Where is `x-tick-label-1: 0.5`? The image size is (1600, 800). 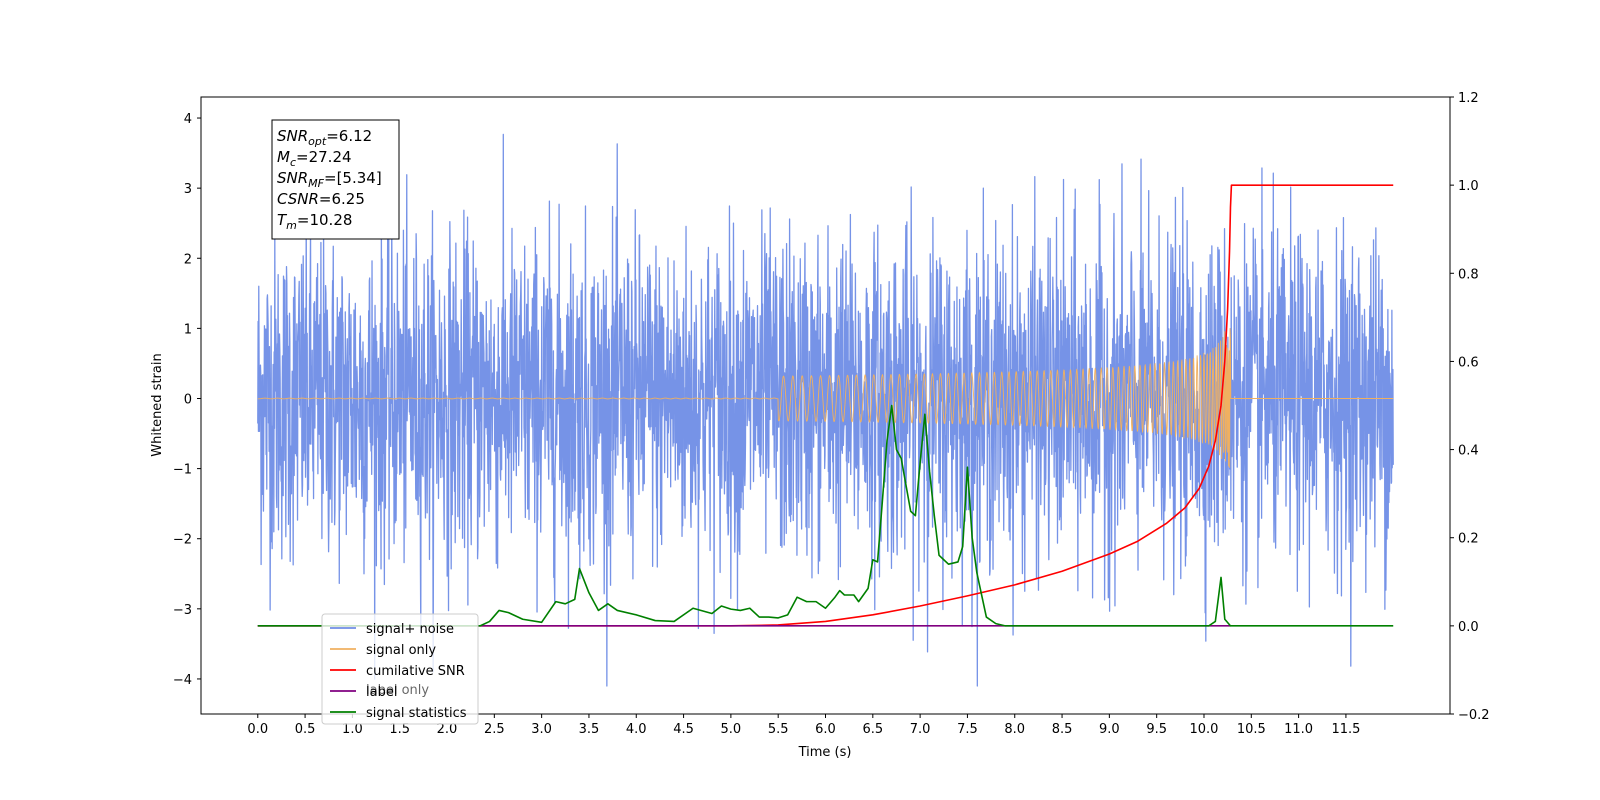
x-tick-label-1: 0.5 is located at coordinates (305, 729).